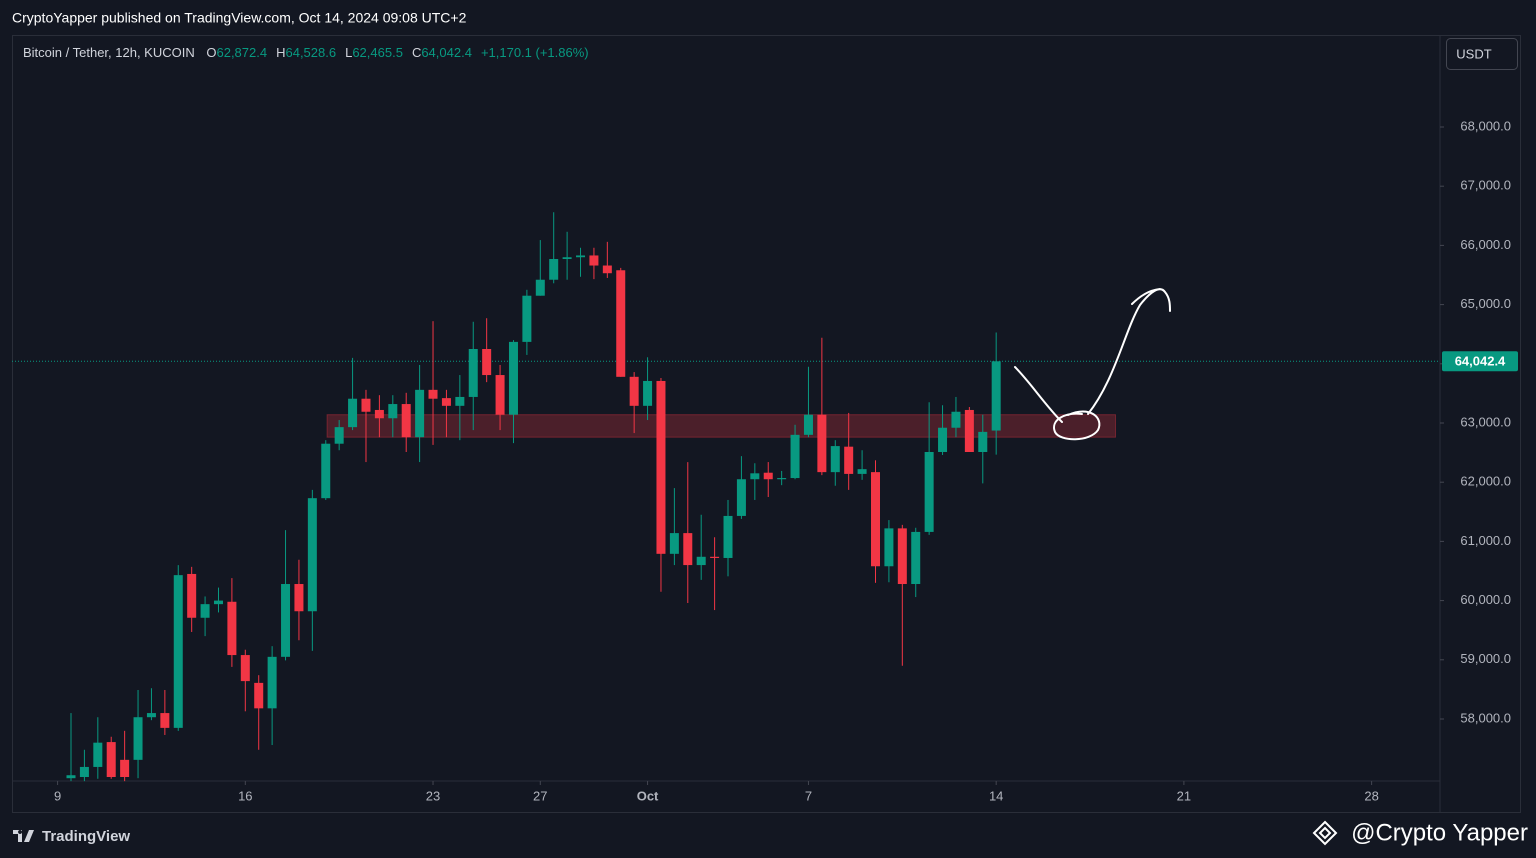 This screenshot has width=1536, height=858. What do you see at coordinates (241, 52) in the screenshot?
I see `ohlc-value: 62,872.4` at bounding box center [241, 52].